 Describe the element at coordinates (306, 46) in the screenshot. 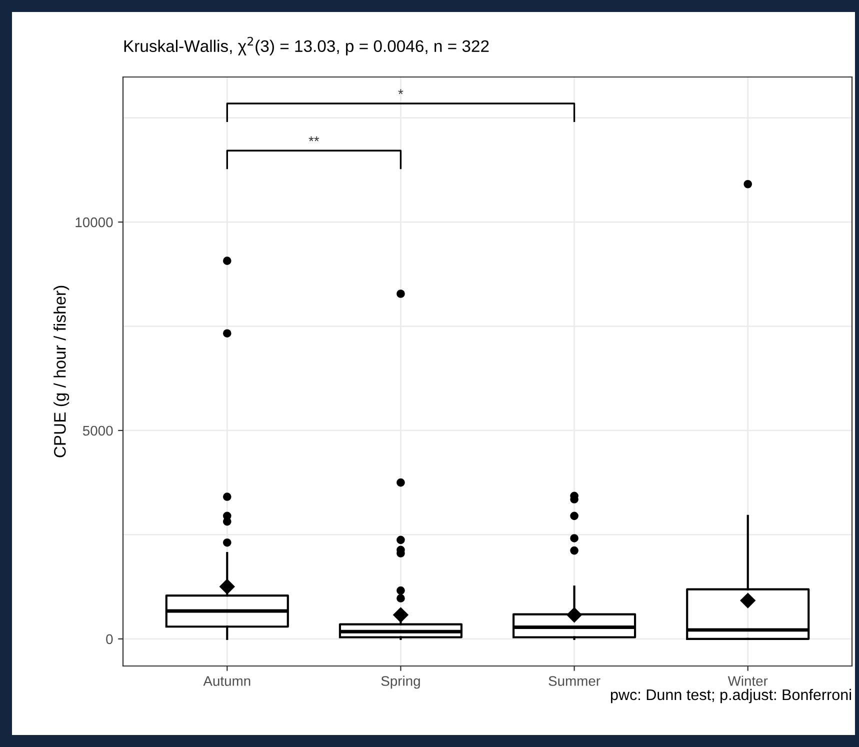

I see `chart-title: Kruskal-Wallis, χ$^{2}$(3) = 13.03, p = 0.0046, n = 322` at that location.